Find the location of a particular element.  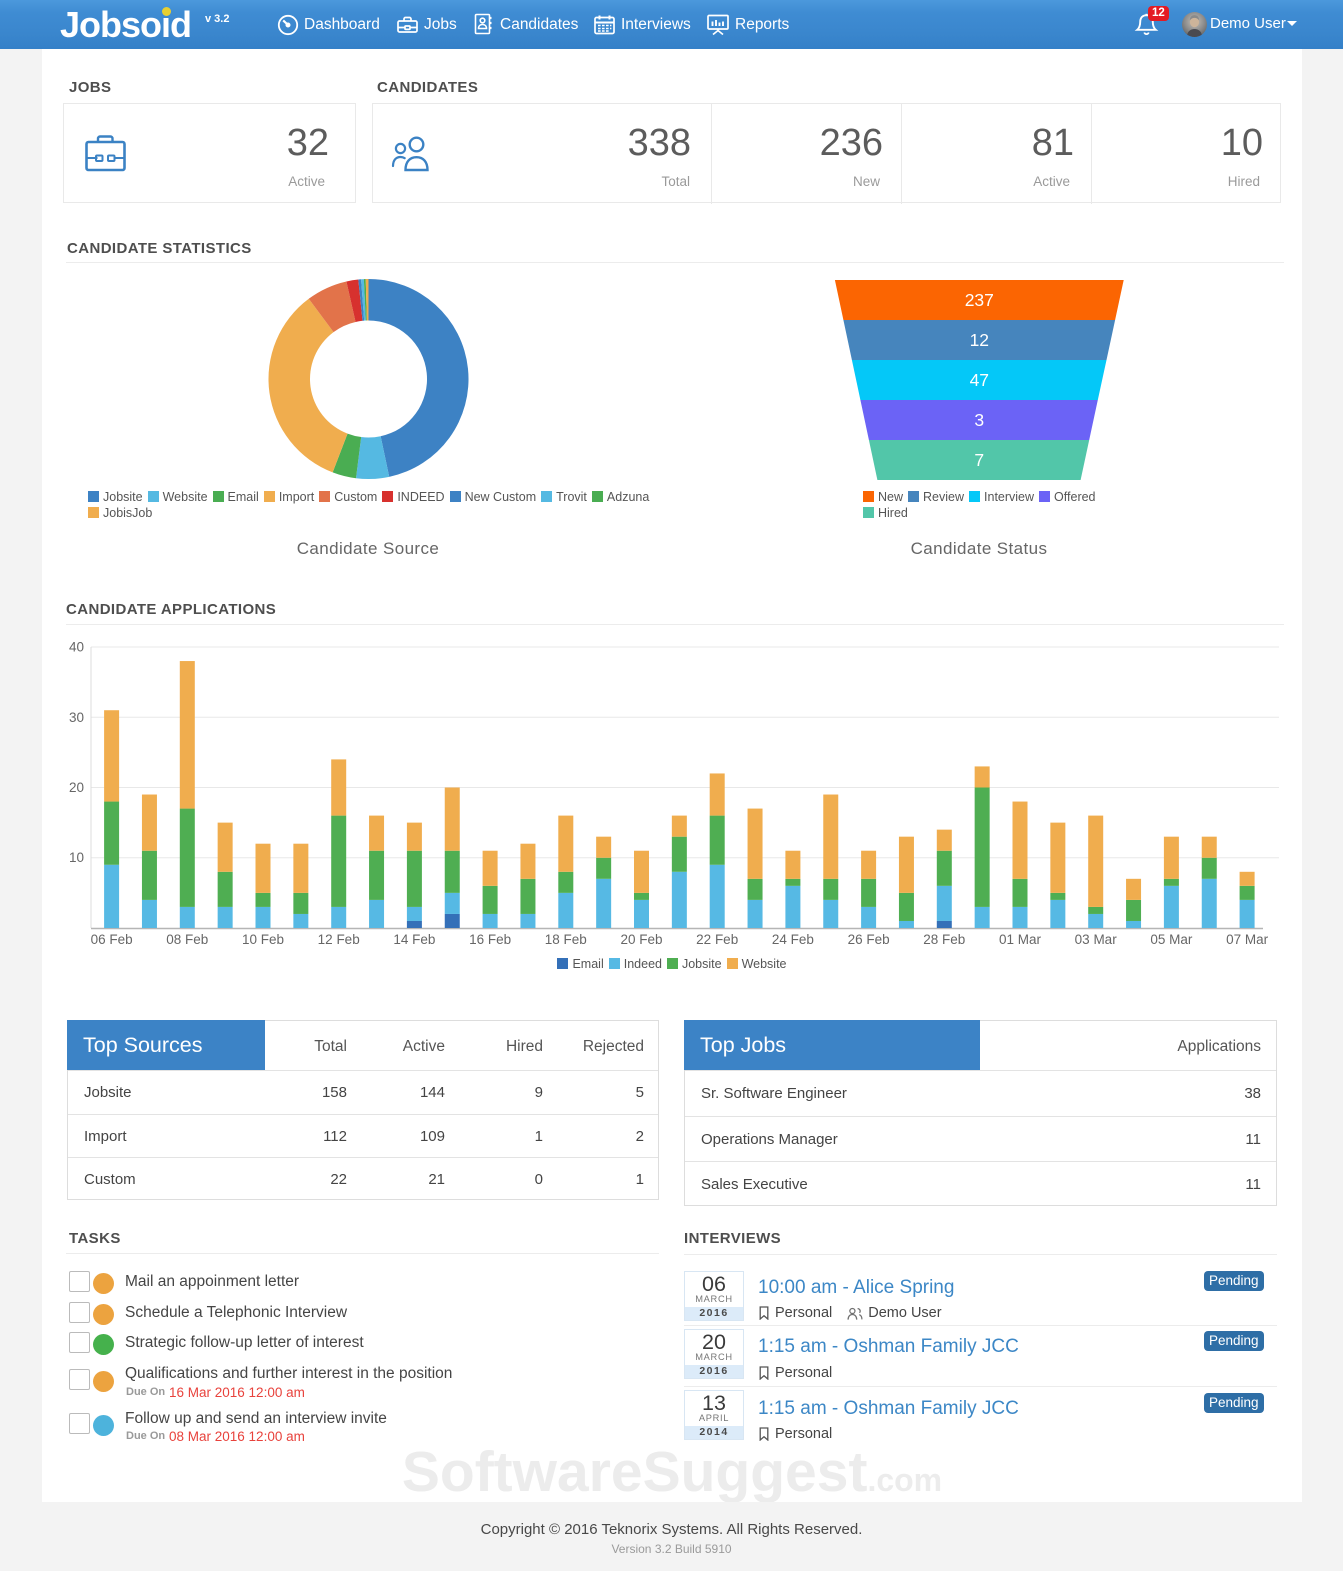

svg-text: 01 Mar is located at coordinates (1020, 939).